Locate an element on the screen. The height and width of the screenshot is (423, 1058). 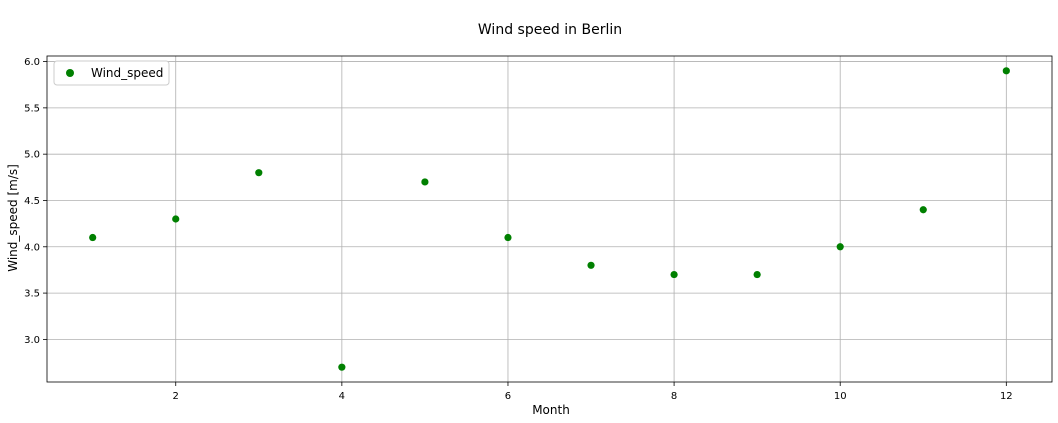
y-tick-label: 5.0 is located at coordinates (32, 155).